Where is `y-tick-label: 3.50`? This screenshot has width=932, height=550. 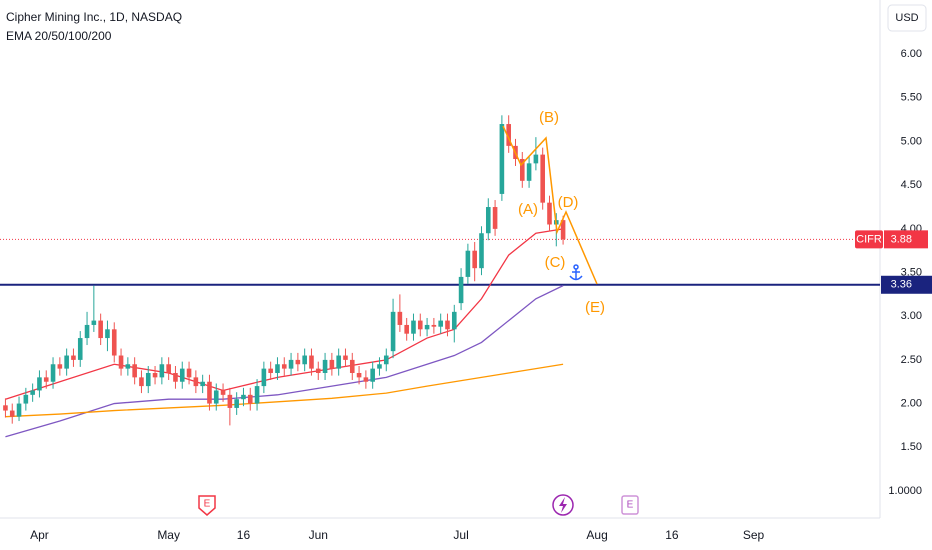
y-tick-label: 3.50 is located at coordinates (911, 272).